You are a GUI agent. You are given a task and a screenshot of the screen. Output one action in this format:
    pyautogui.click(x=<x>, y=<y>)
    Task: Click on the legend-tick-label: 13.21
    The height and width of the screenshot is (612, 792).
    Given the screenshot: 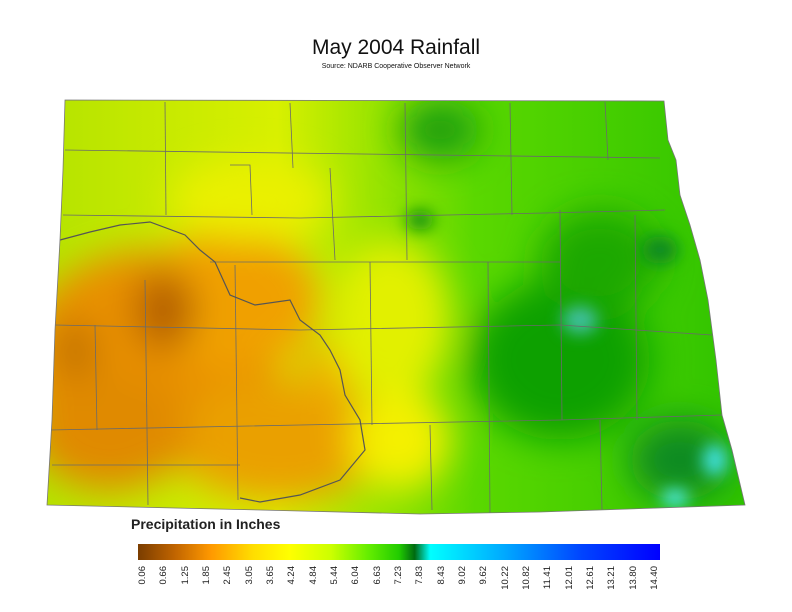 What is the action you would take?
    pyautogui.click(x=612, y=578)
    